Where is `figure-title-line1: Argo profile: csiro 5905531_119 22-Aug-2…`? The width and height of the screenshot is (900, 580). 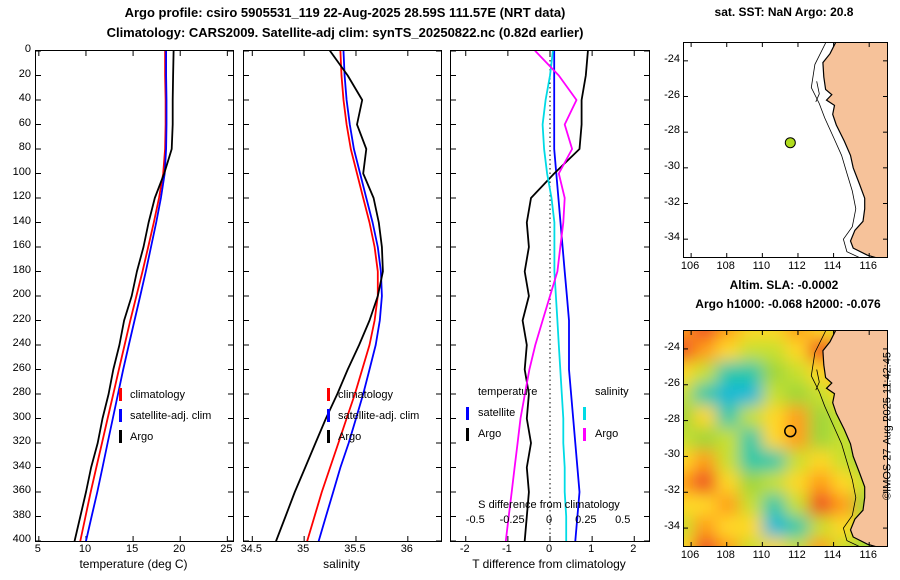 figure-title-line1: Argo profile: csiro 5905531_119 22-Aug-2… is located at coordinates (345, 12).